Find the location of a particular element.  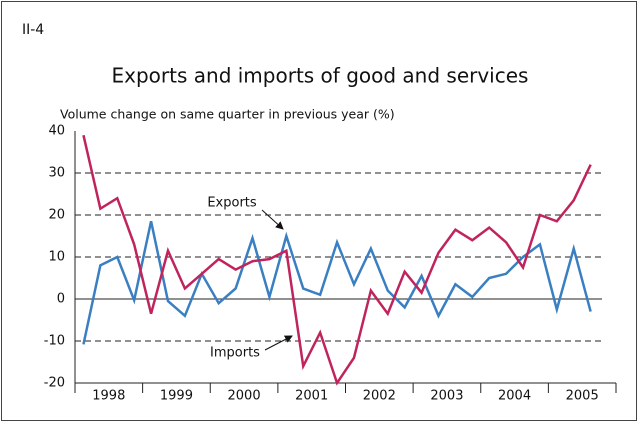

y-tick-label: 40 is located at coordinates (56, 131).